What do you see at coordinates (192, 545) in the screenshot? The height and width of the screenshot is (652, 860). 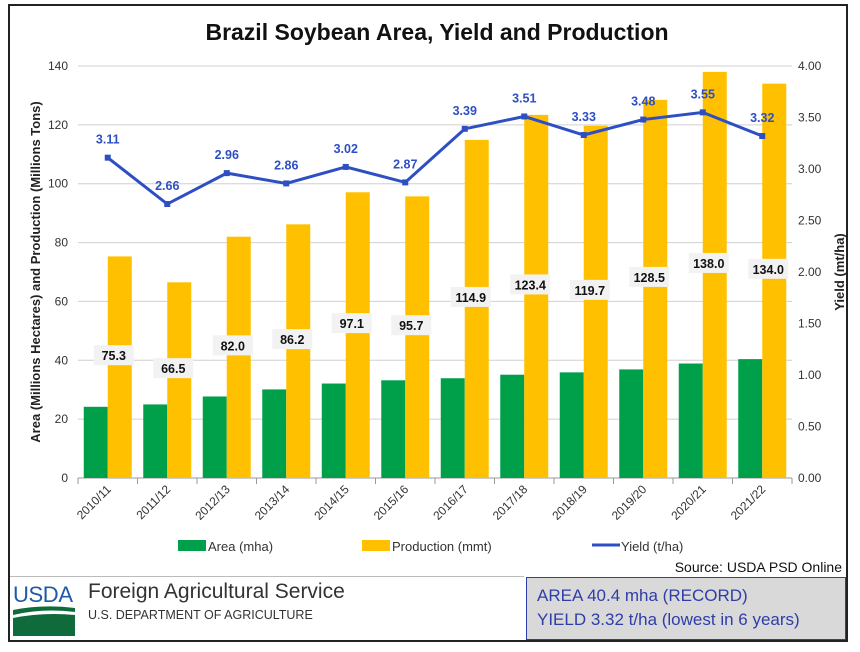 I see `legend-area-swatch` at bounding box center [192, 545].